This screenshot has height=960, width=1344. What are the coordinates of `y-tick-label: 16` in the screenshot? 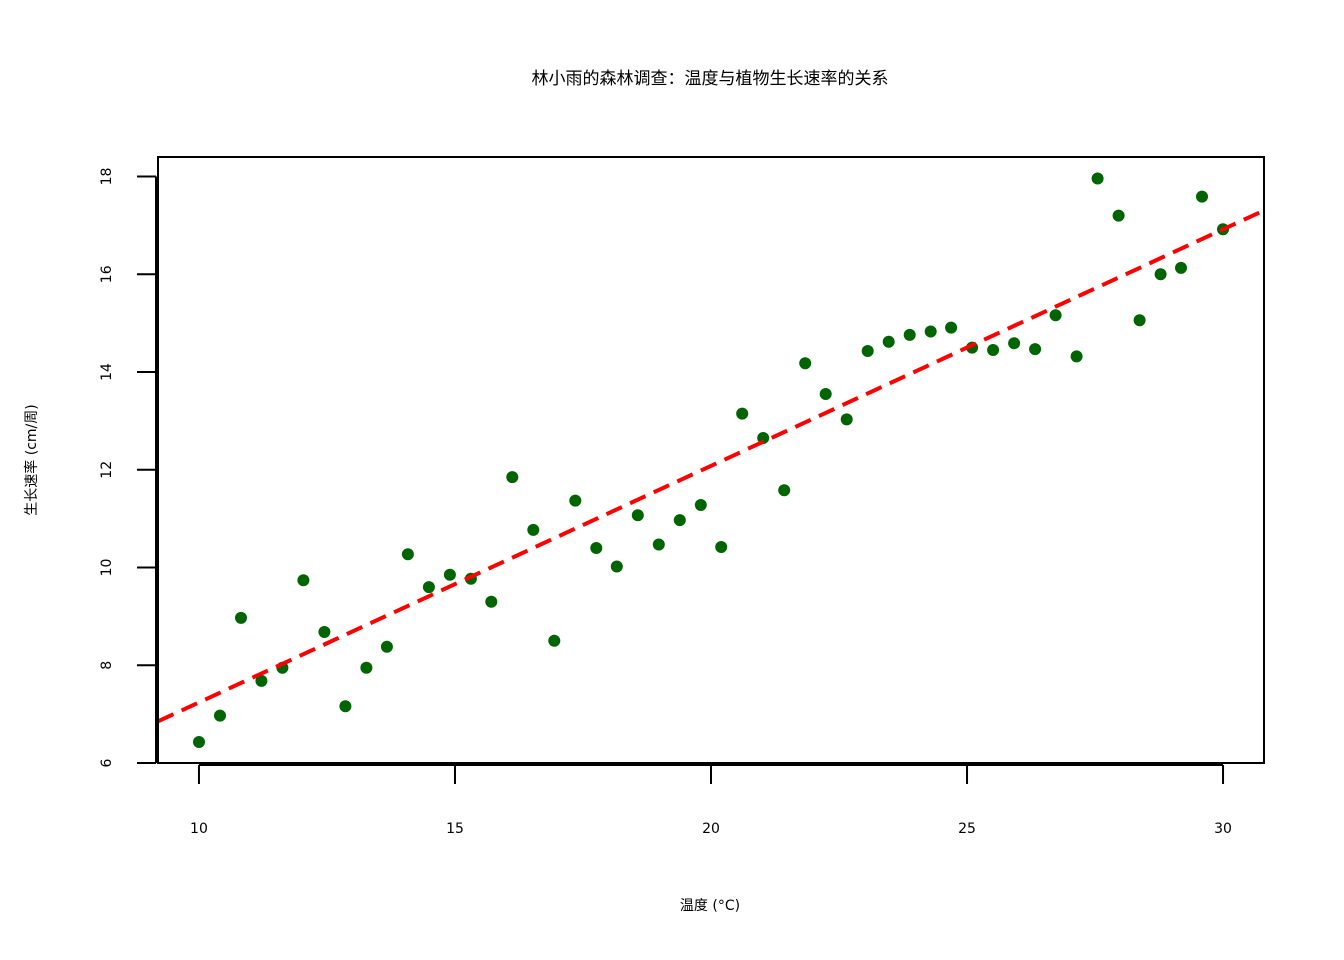 It's located at (107, 274).